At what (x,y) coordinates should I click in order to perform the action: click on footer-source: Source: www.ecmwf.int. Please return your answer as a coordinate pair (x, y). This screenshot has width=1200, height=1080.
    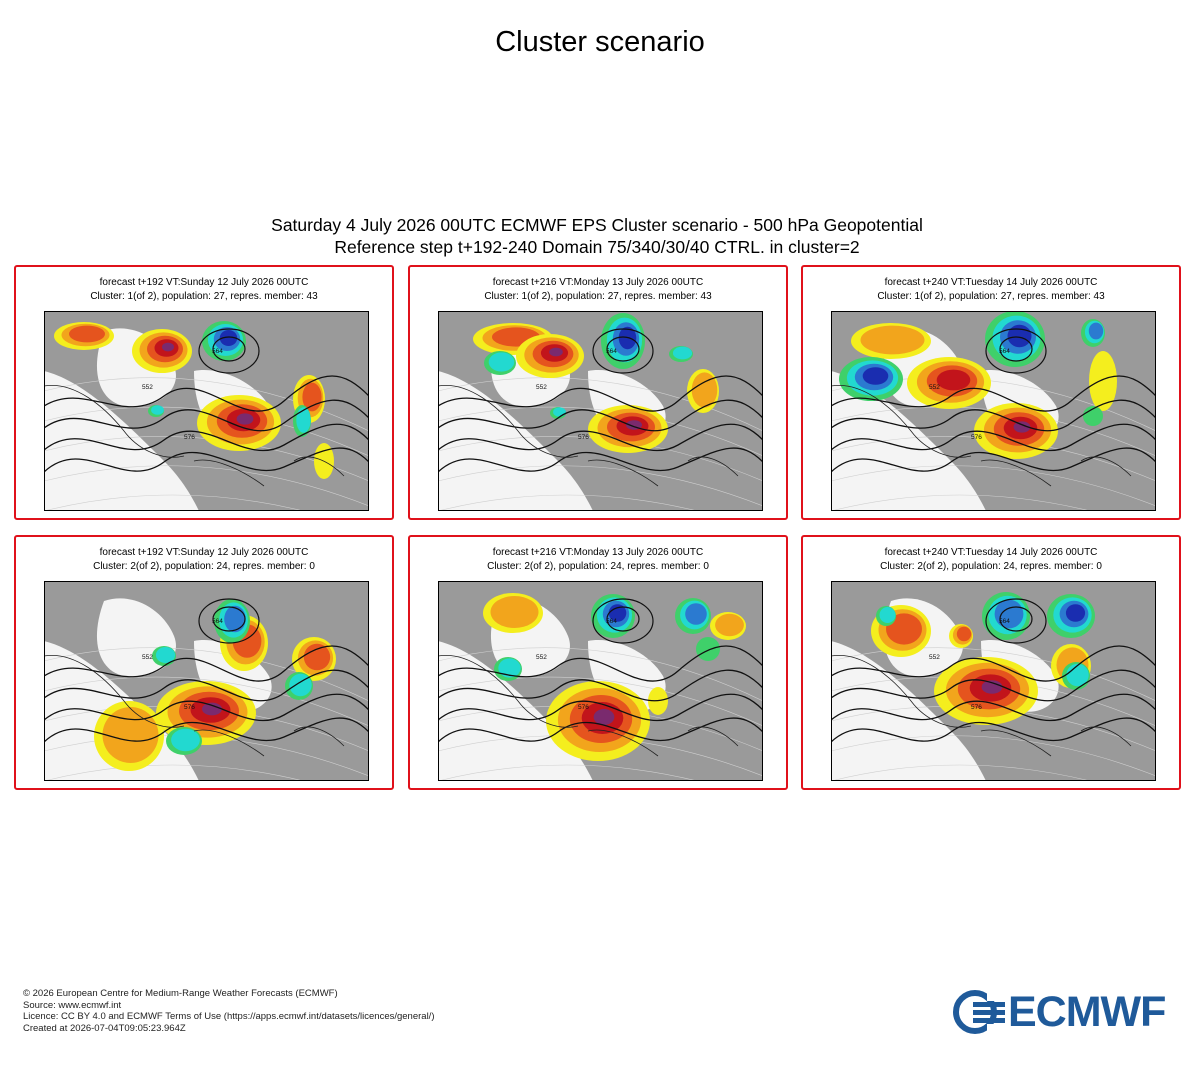
    Looking at the image, I should click on (72, 1005).